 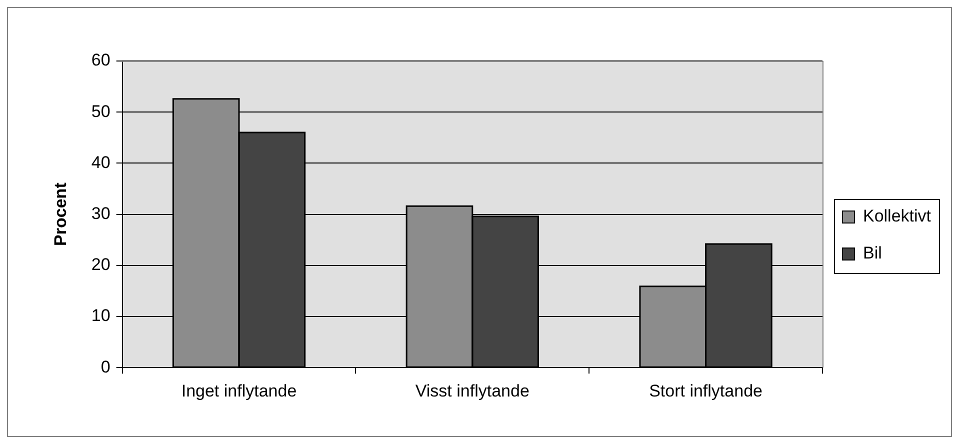 What do you see at coordinates (100, 316) in the screenshot?
I see `y-tick-label: 10` at bounding box center [100, 316].